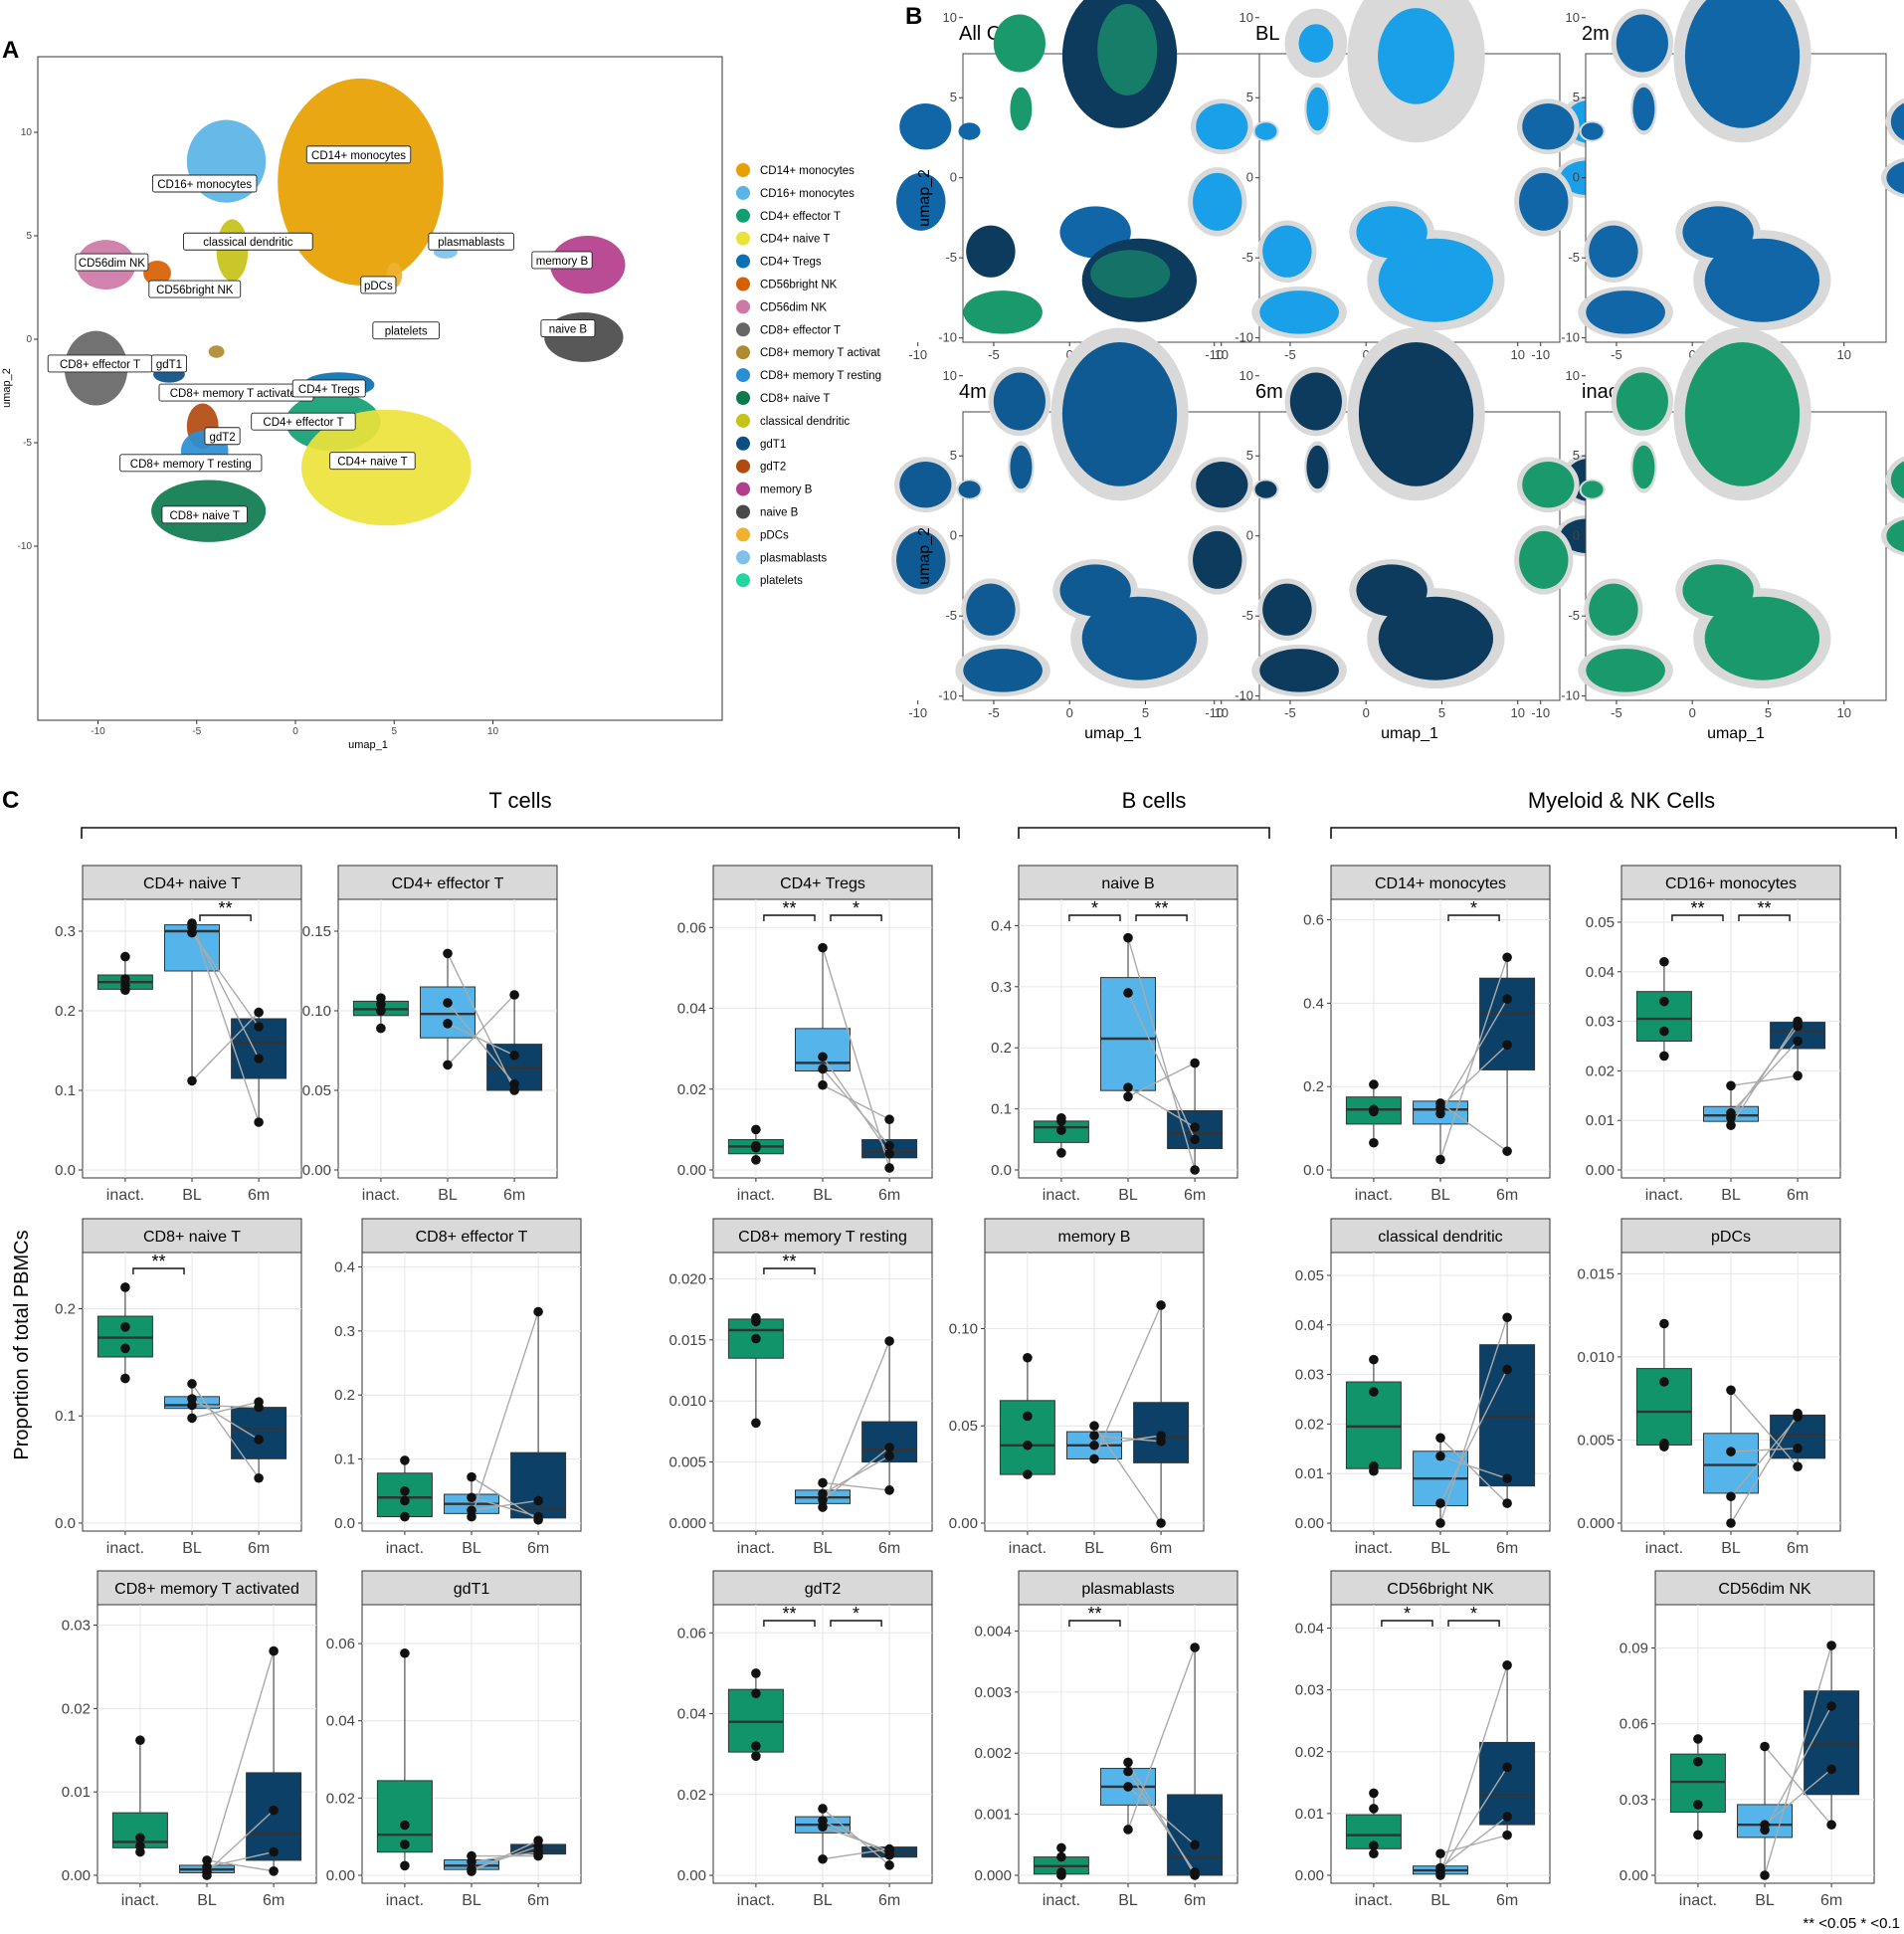  What do you see at coordinates (1634, 1725) in the screenshot?
I see `y-tick-label: 0.06` at bounding box center [1634, 1725].